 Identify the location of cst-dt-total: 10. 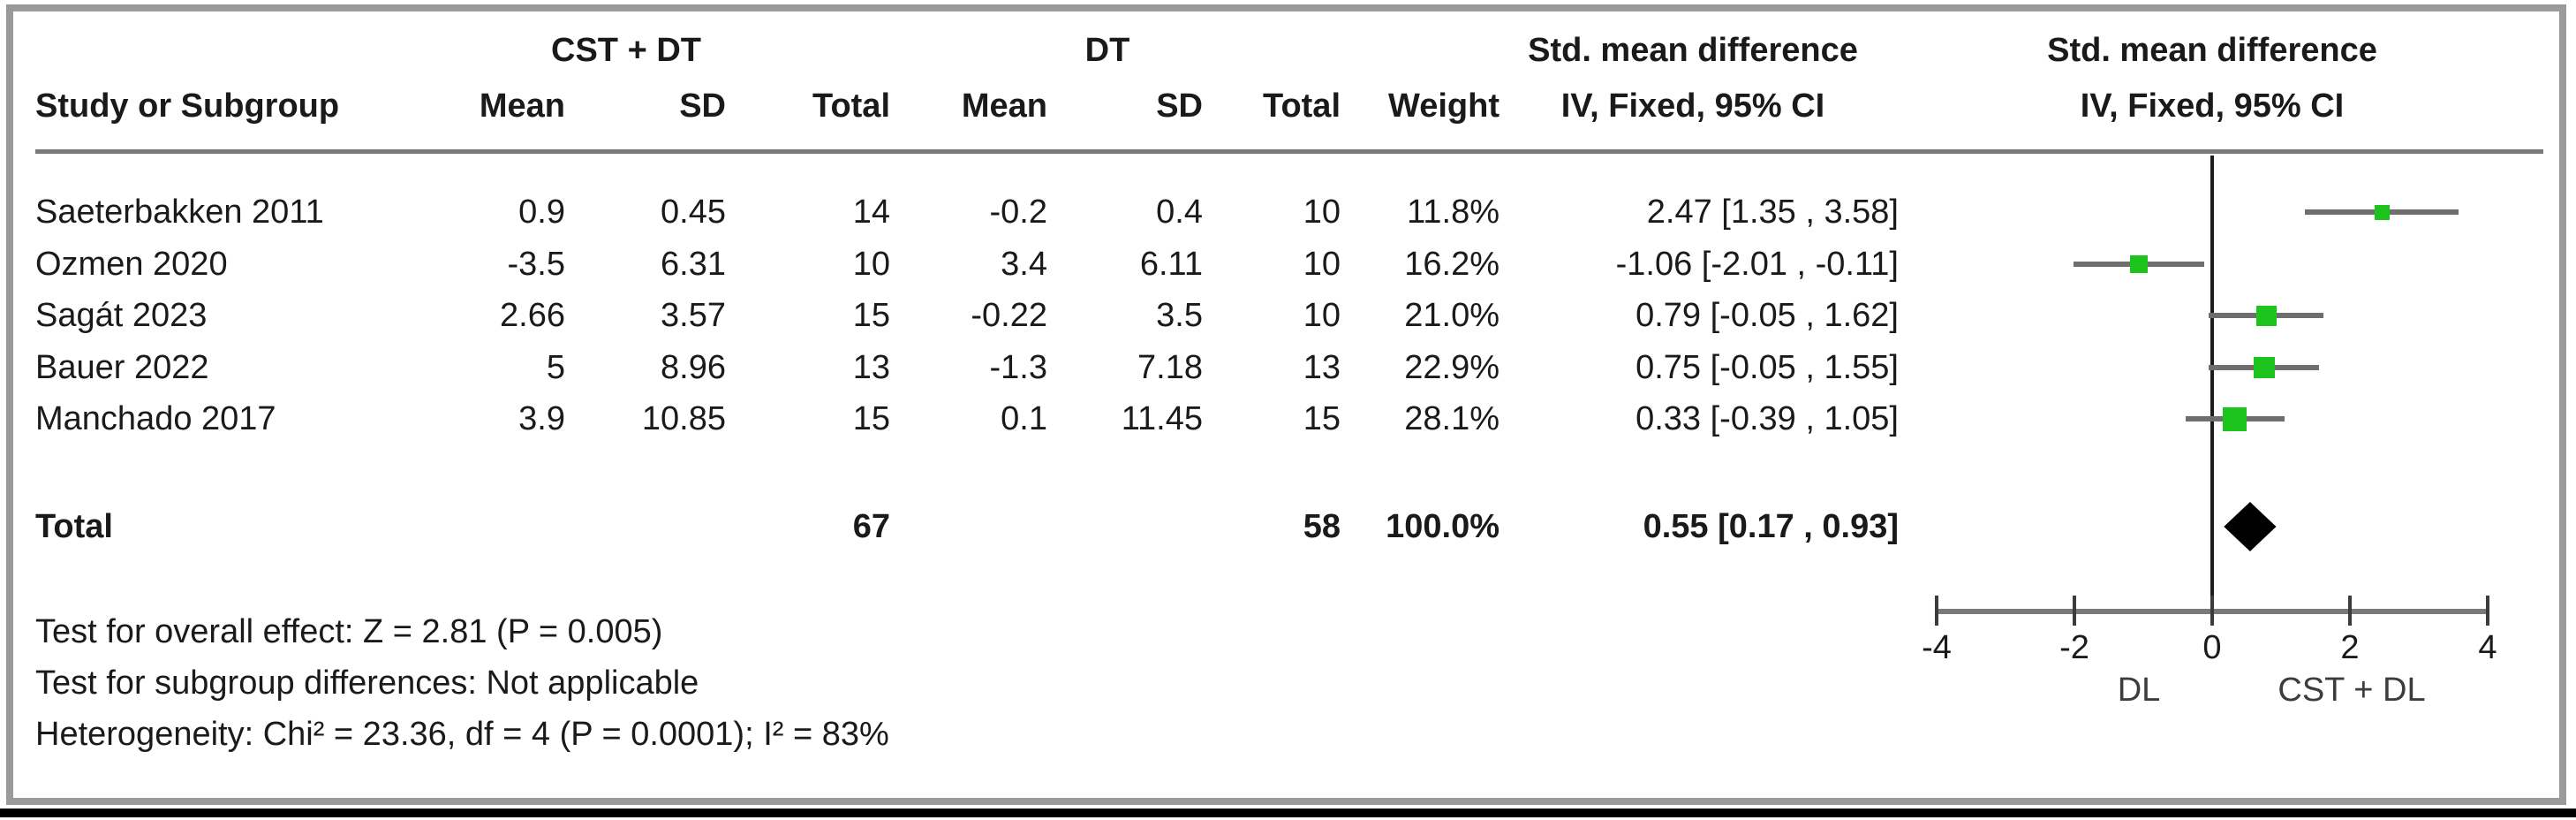
(871, 264).